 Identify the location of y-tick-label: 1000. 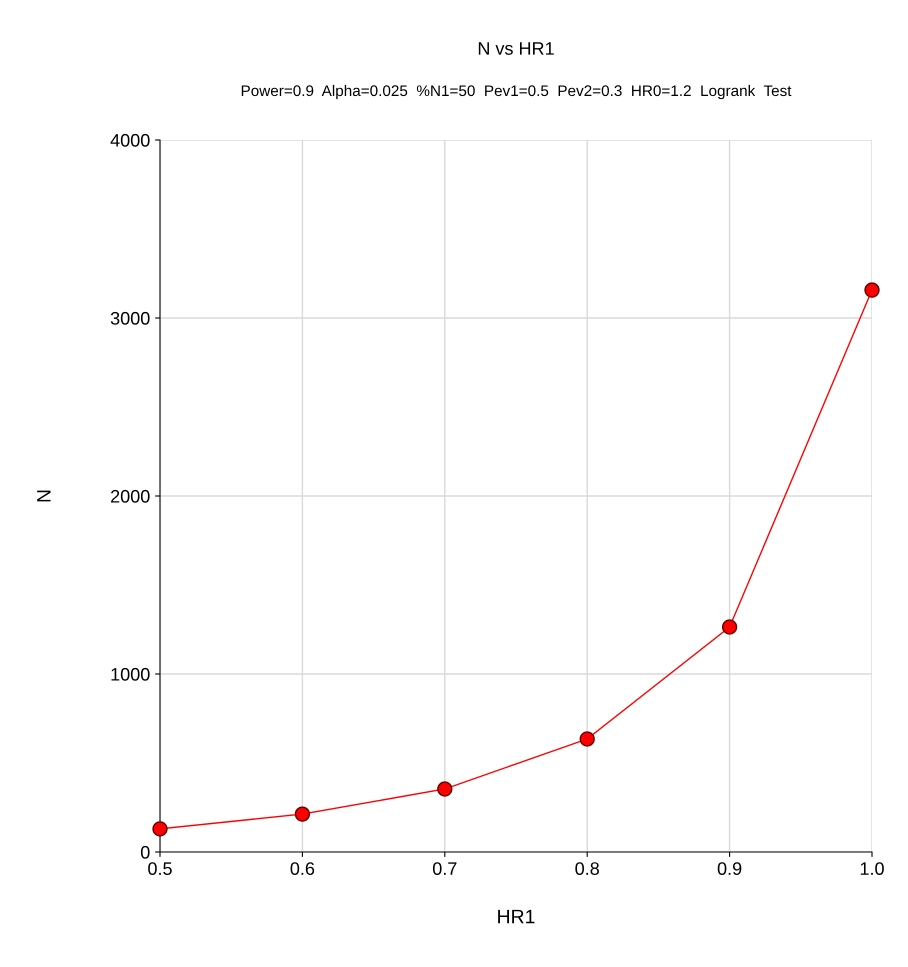
(130, 674).